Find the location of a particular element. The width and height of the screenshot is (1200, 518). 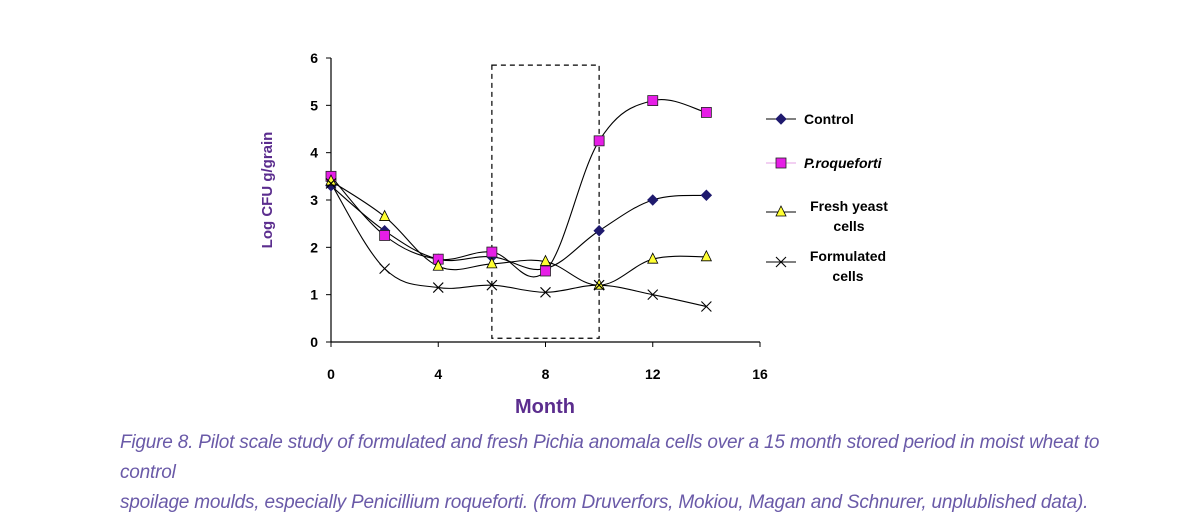

legend-formulated-label-1: Formulated is located at coordinates (848, 256).